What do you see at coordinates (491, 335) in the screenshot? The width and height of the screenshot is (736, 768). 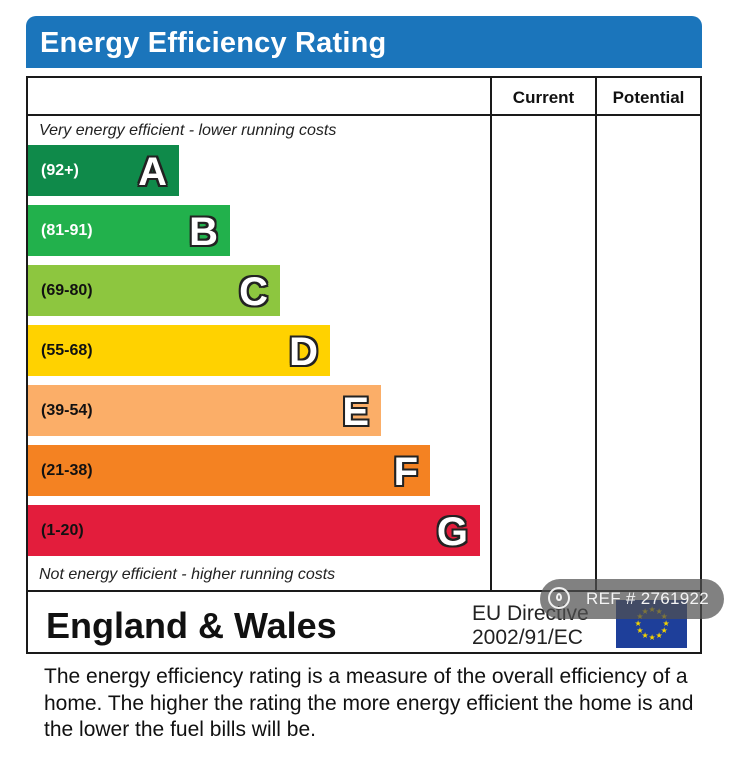 I see `current-column-divider` at bounding box center [491, 335].